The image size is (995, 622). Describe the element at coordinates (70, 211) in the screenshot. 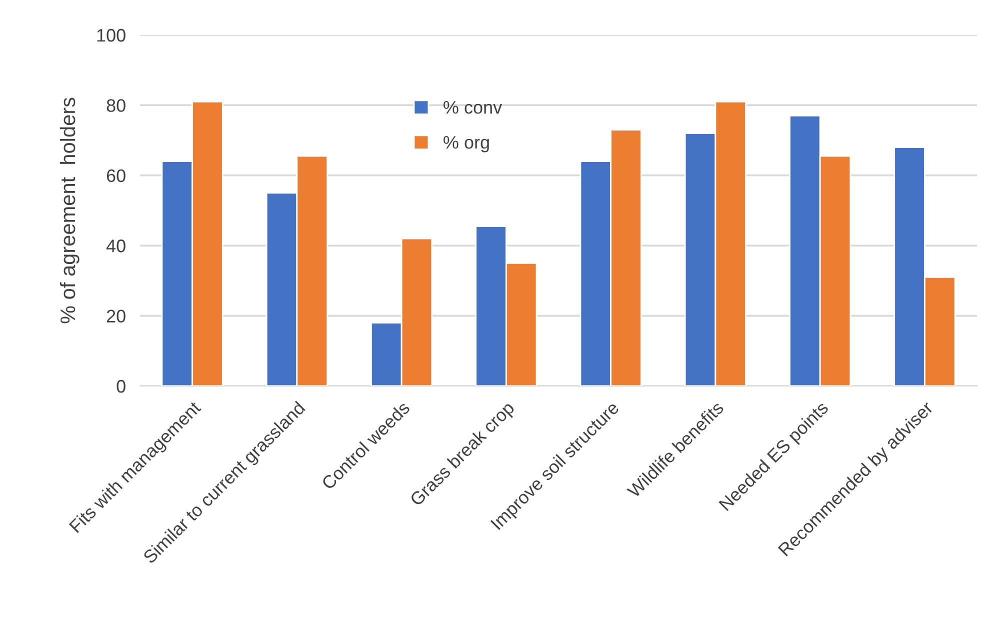

I see `y-axis-title: % of agreement holders` at that location.